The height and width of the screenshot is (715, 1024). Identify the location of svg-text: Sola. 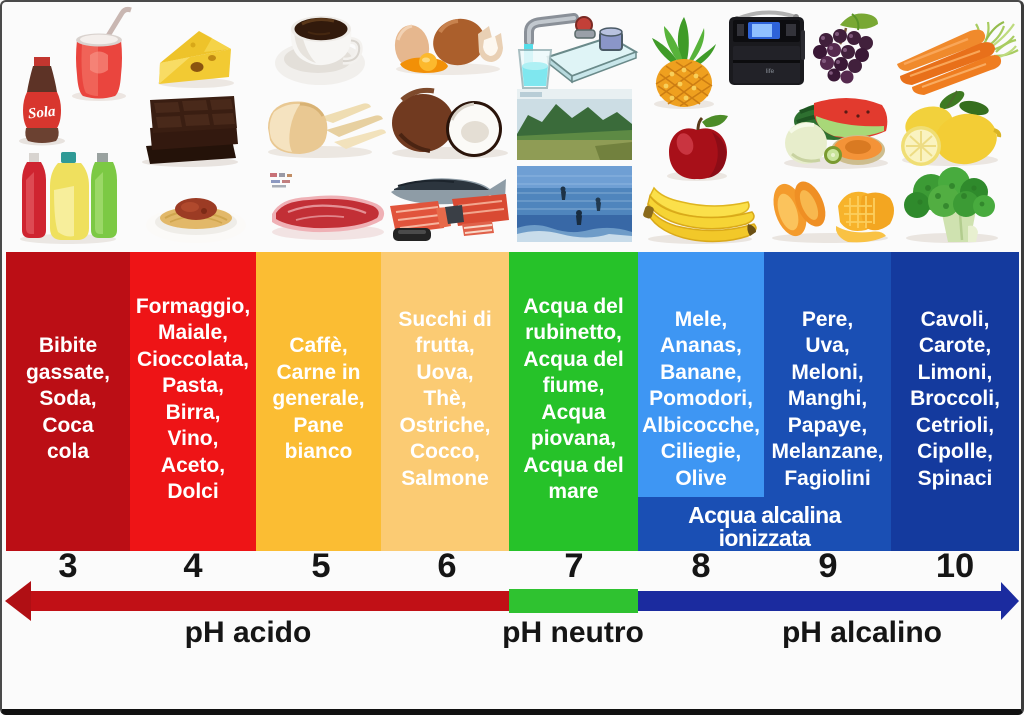
(42, 113).